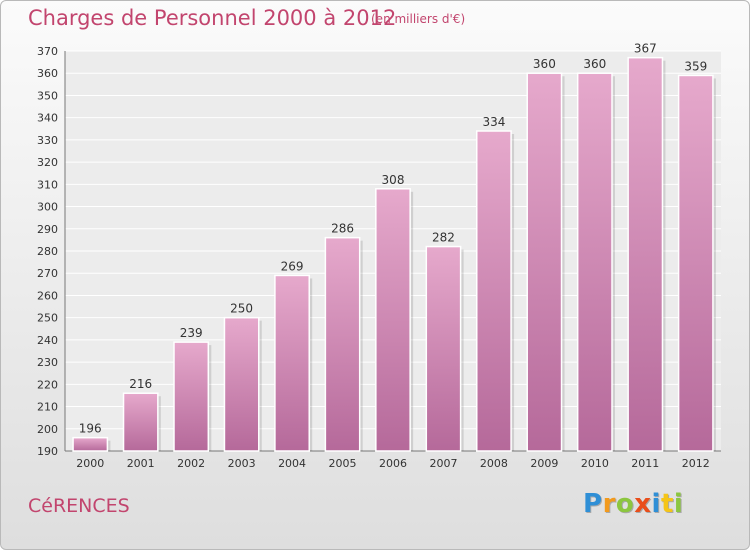 This screenshot has width=750, height=550. I want to click on y-tick-label: 220, so click(47, 384).